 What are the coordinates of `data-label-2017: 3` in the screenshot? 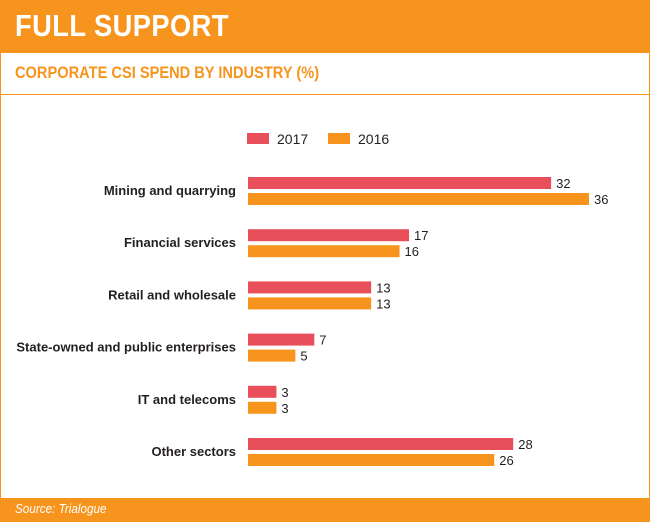 It's located at (284, 392).